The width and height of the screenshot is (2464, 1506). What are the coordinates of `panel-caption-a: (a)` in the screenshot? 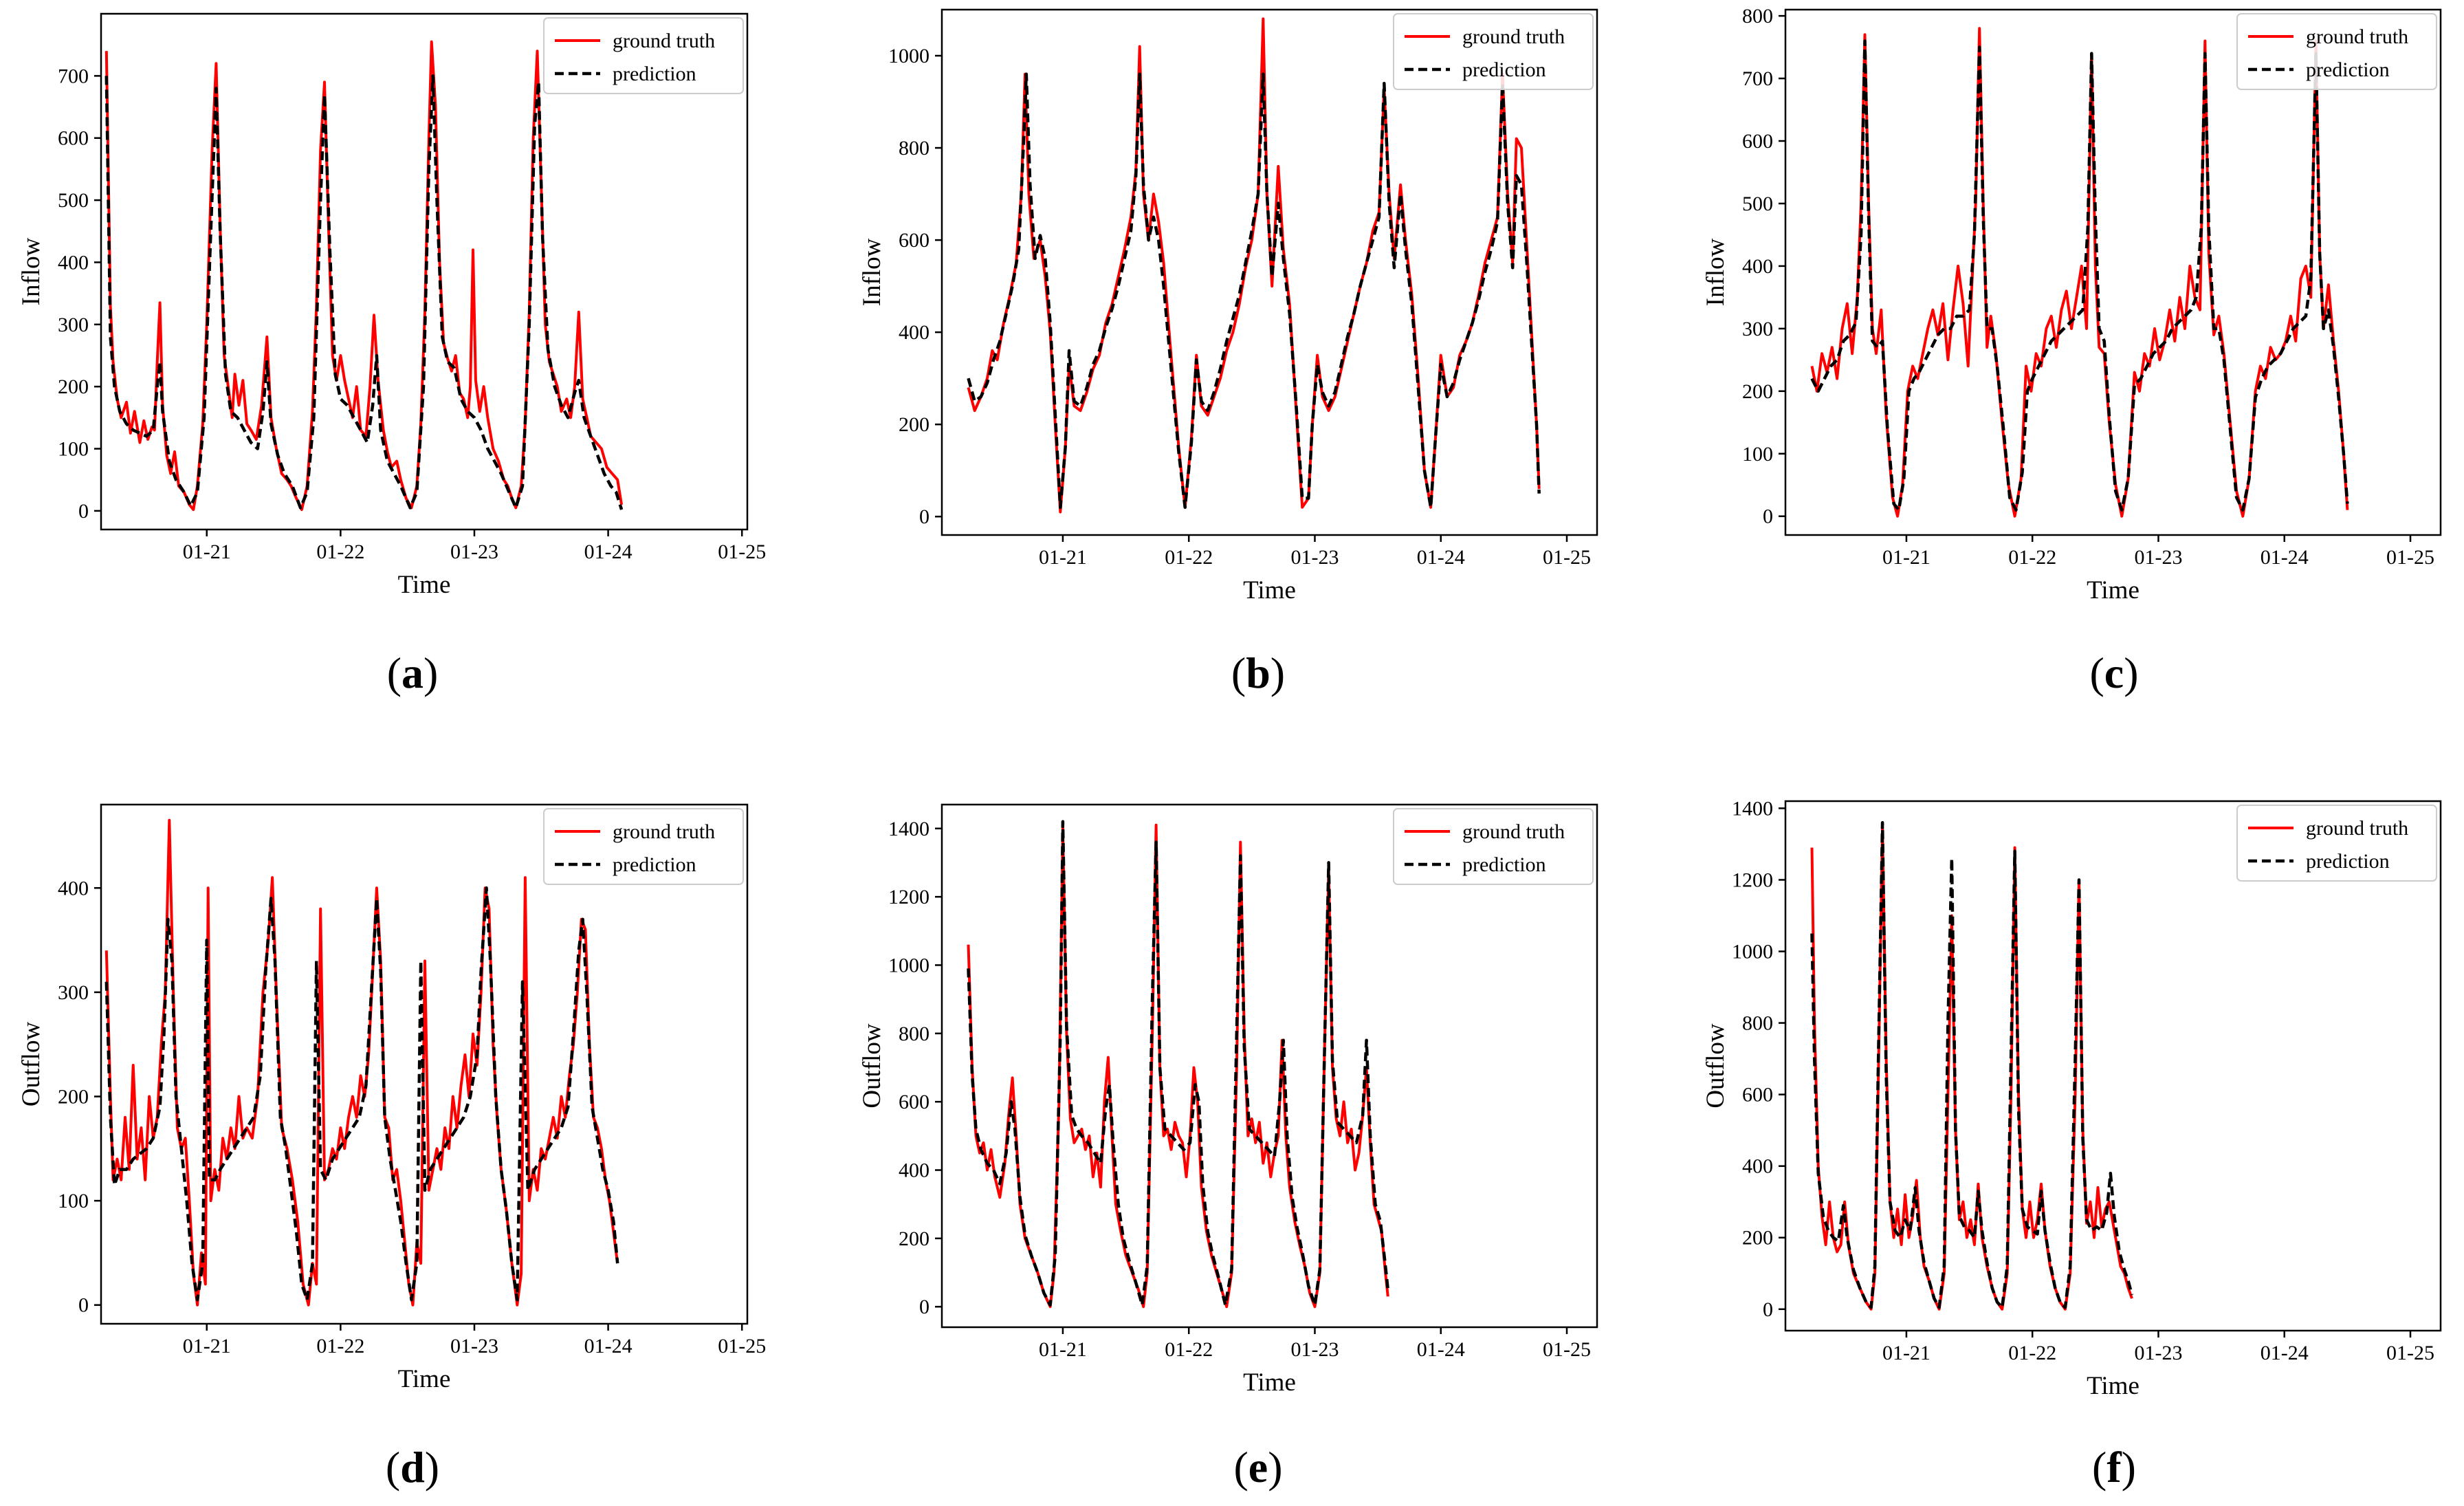 It's located at (413, 672).